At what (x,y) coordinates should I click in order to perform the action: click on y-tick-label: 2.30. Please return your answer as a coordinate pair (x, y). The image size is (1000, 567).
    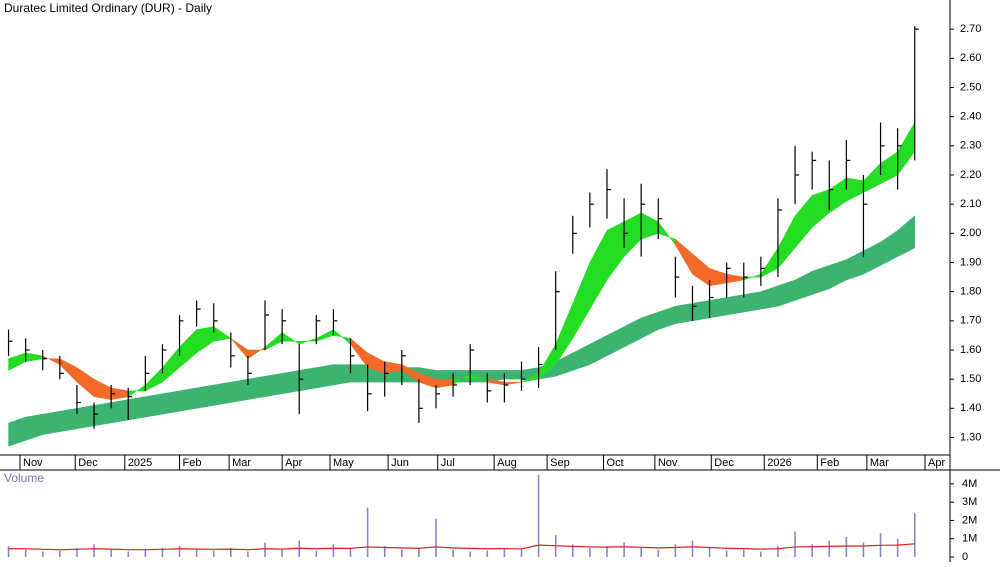
    Looking at the image, I should click on (970, 146).